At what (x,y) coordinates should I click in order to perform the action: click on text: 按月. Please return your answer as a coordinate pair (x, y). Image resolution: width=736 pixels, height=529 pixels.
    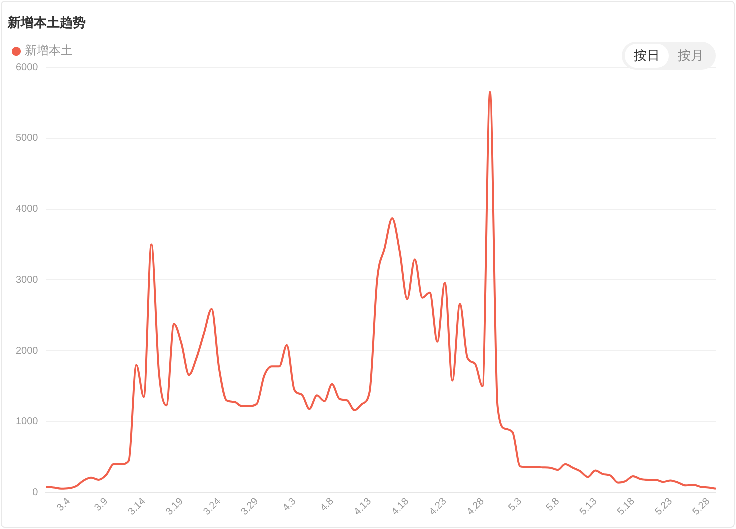
    Looking at the image, I should click on (691, 57).